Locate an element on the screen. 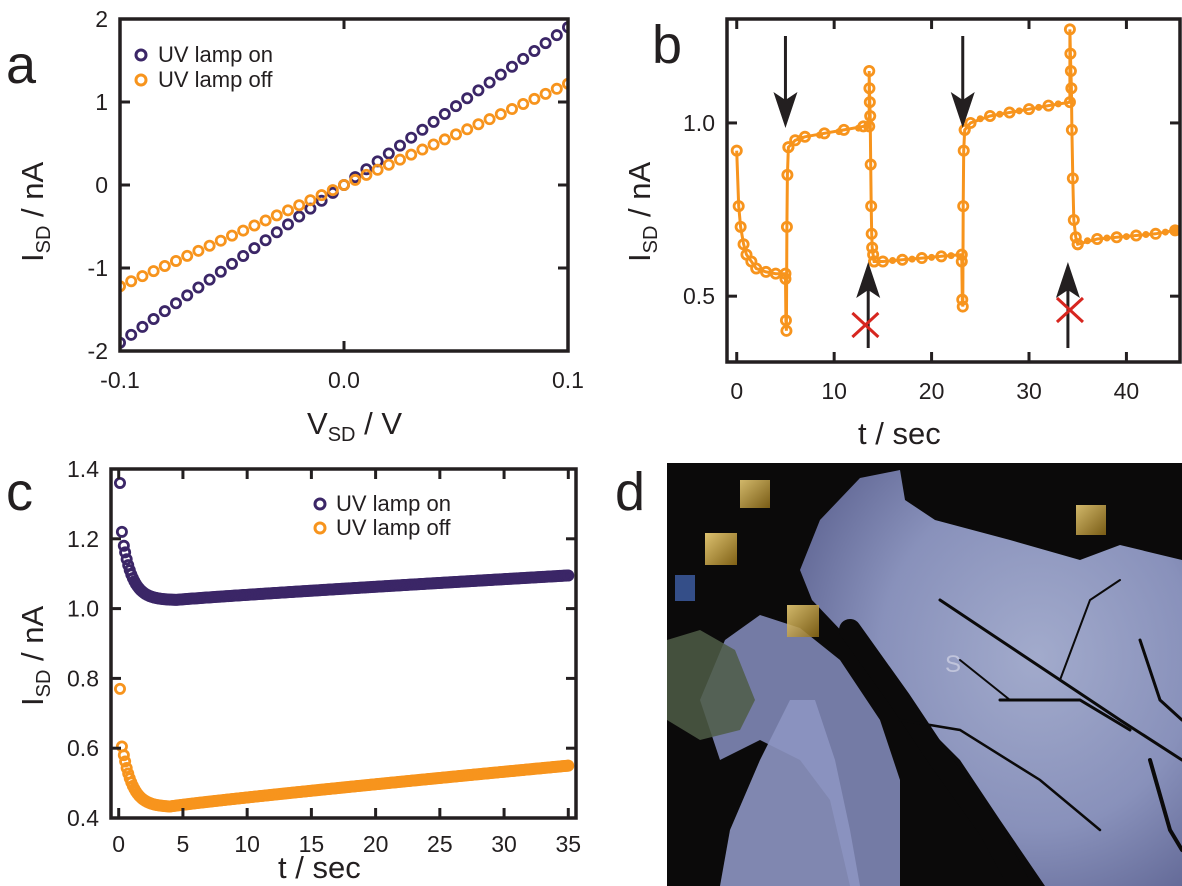 The width and height of the screenshot is (1182, 886). chart-b-plot-area is located at coordinates (955, 180).